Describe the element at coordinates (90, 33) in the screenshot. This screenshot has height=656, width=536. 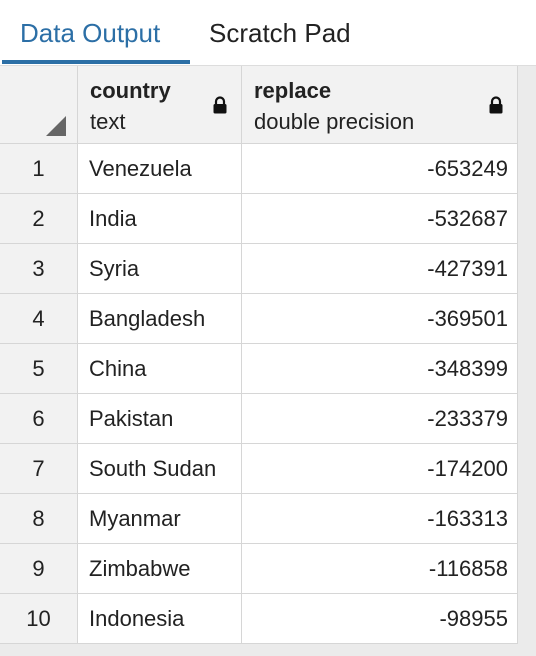
I see `tab-data-output: Data Output` at that location.